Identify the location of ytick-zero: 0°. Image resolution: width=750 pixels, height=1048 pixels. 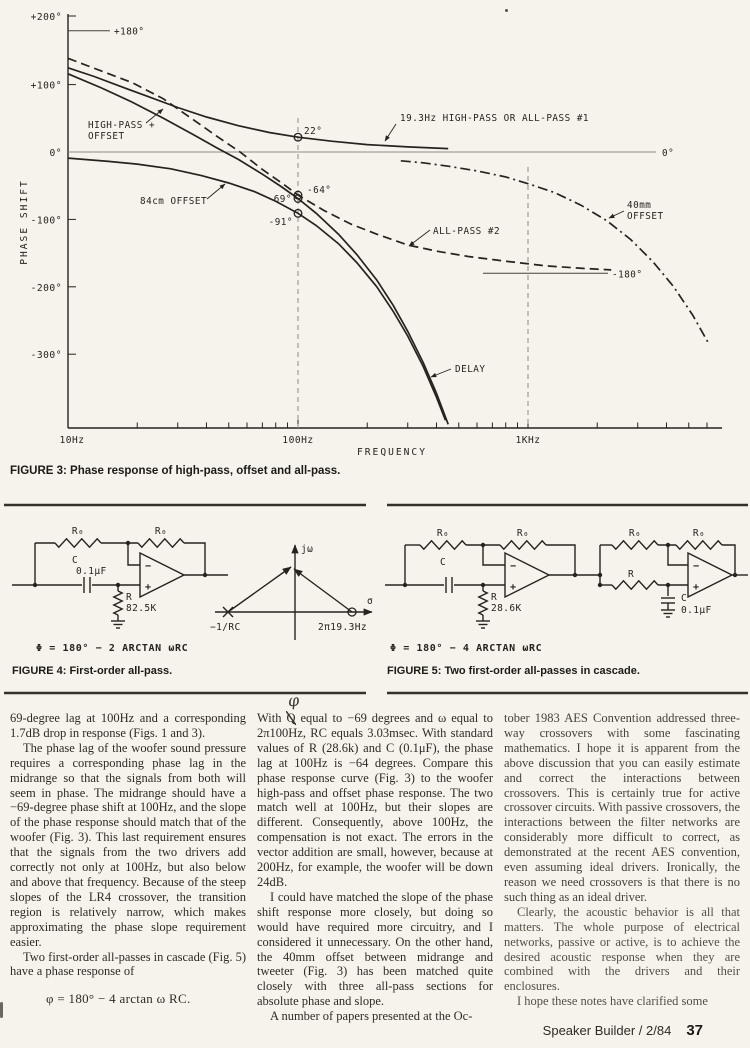
(55, 153).